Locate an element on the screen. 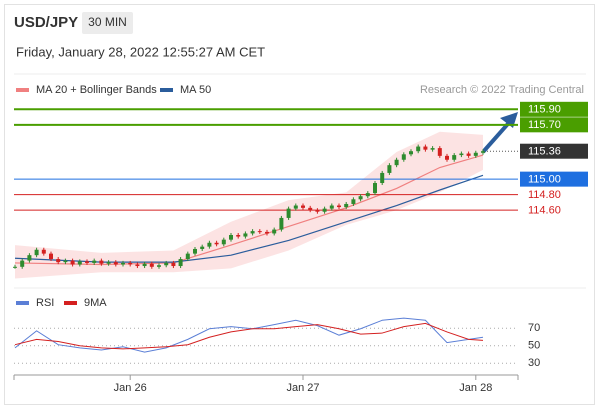  y-tick-label: 50 is located at coordinates (534, 346).